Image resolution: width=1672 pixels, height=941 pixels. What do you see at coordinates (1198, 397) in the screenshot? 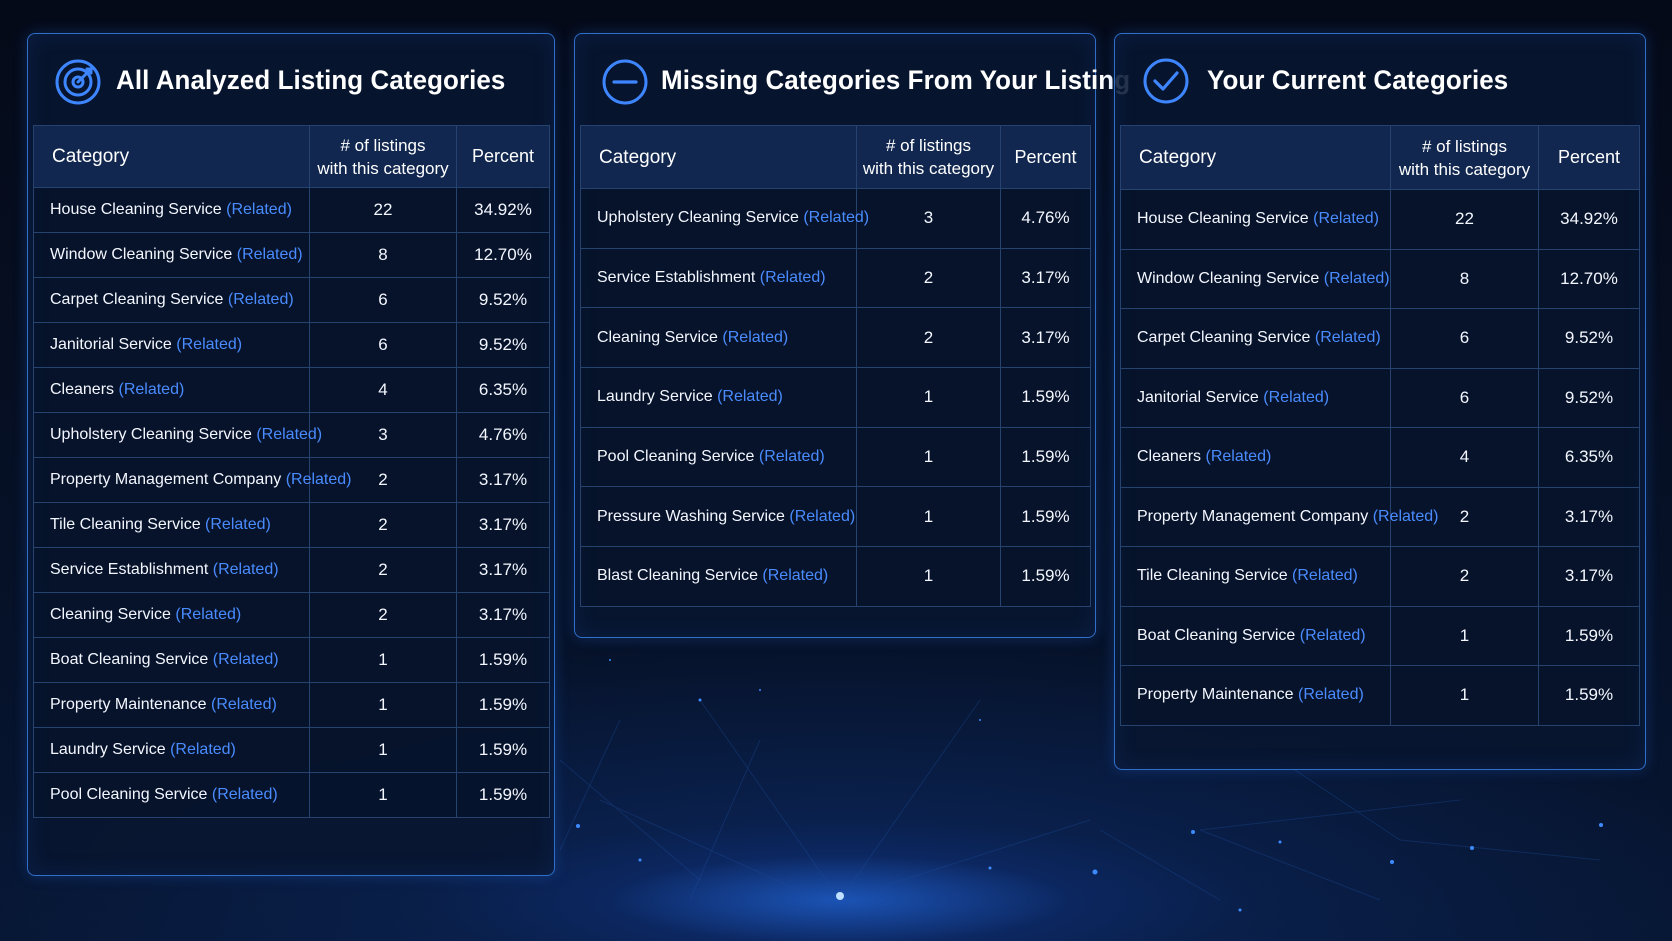
I see `category-name: Janitorial Service` at bounding box center [1198, 397].